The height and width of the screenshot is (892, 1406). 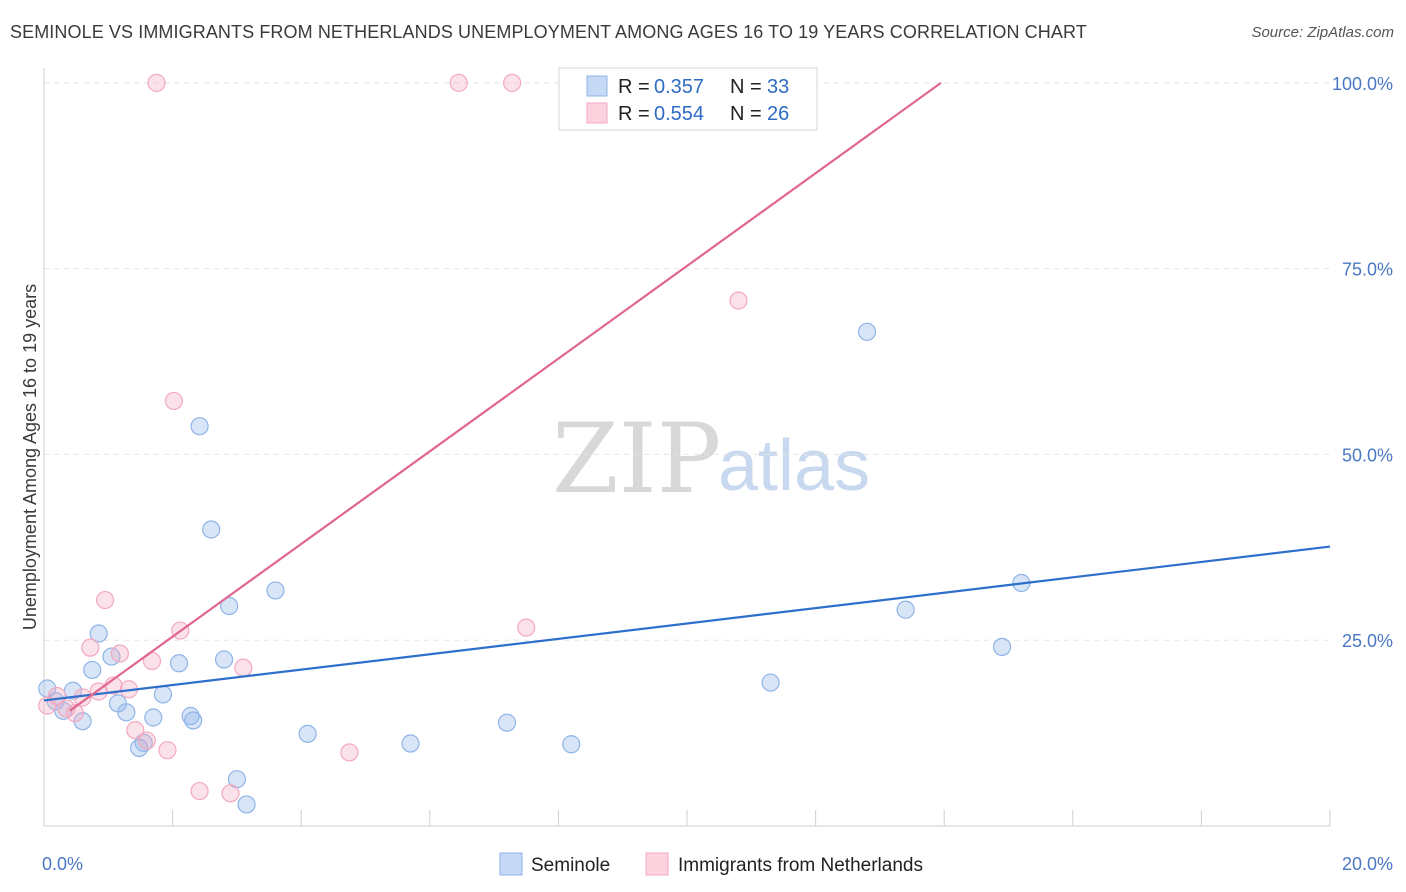 What do you see at coordinates (746, 87) in the screenshot?
I see `legend-n-label-seminole: N =` at bounding box center [746, 87].